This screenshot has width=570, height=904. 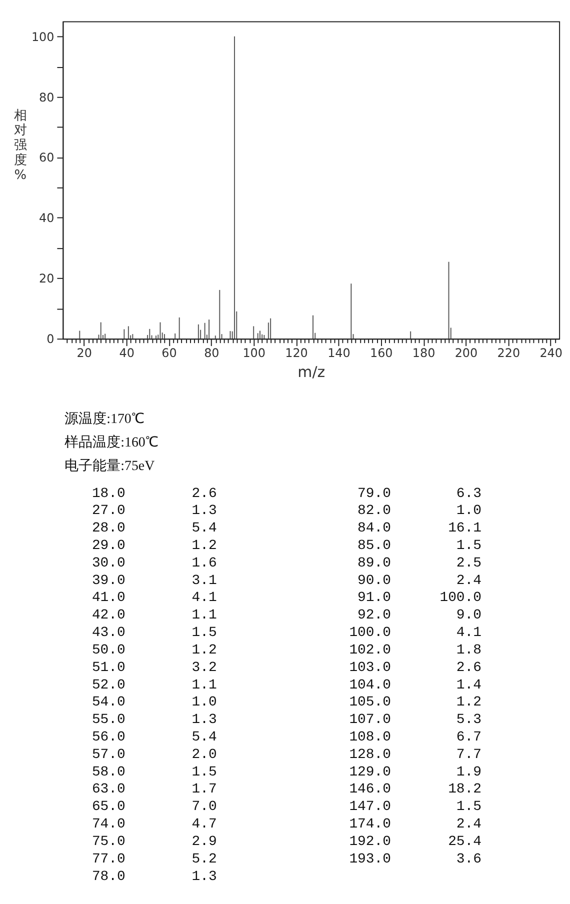 I want to click on category-label: 103.0, so click(x=370, y=668).